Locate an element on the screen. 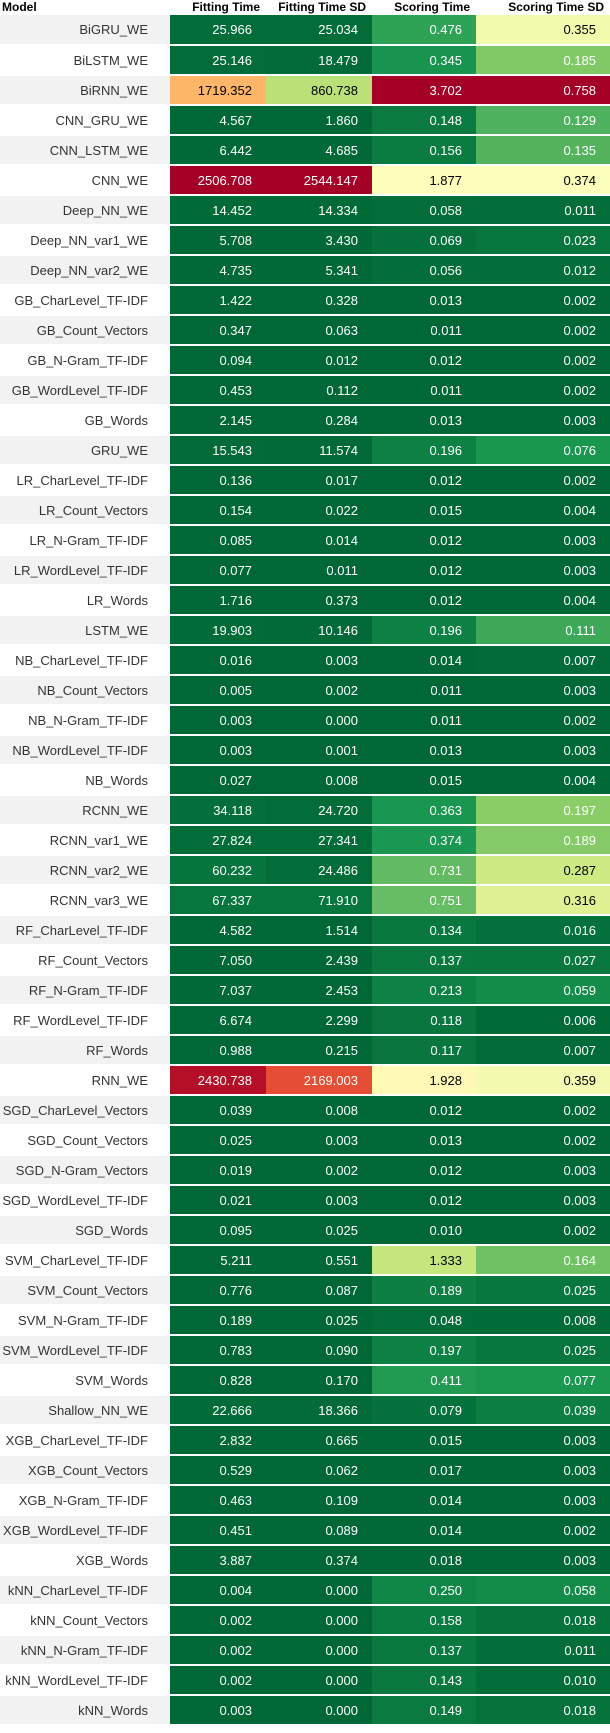 This screenshot has height=1733, width=610. table-row: NB_WordLevel_TF-IDF 0.003 0.001 0.013 0.003 is located at coordinates (305, 750).